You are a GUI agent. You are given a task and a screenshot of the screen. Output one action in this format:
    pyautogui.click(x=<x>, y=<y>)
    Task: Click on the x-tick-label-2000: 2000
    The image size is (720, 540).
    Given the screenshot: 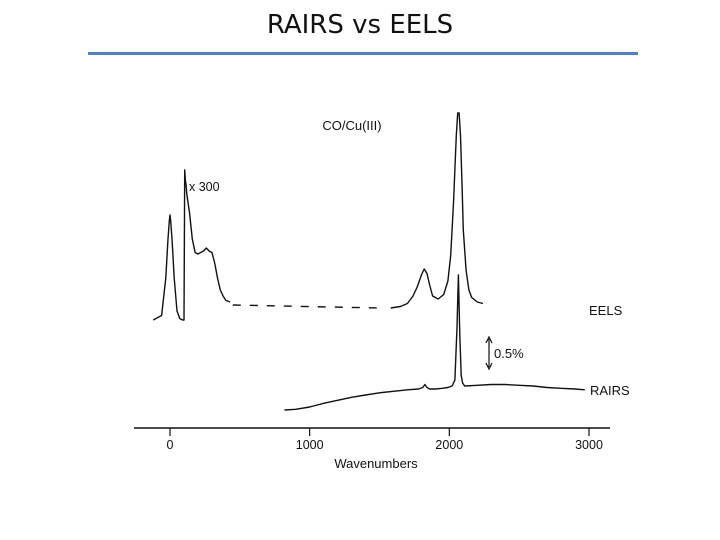 What is the action you would take?
    pyautogui.click(x=449, y=445)
    